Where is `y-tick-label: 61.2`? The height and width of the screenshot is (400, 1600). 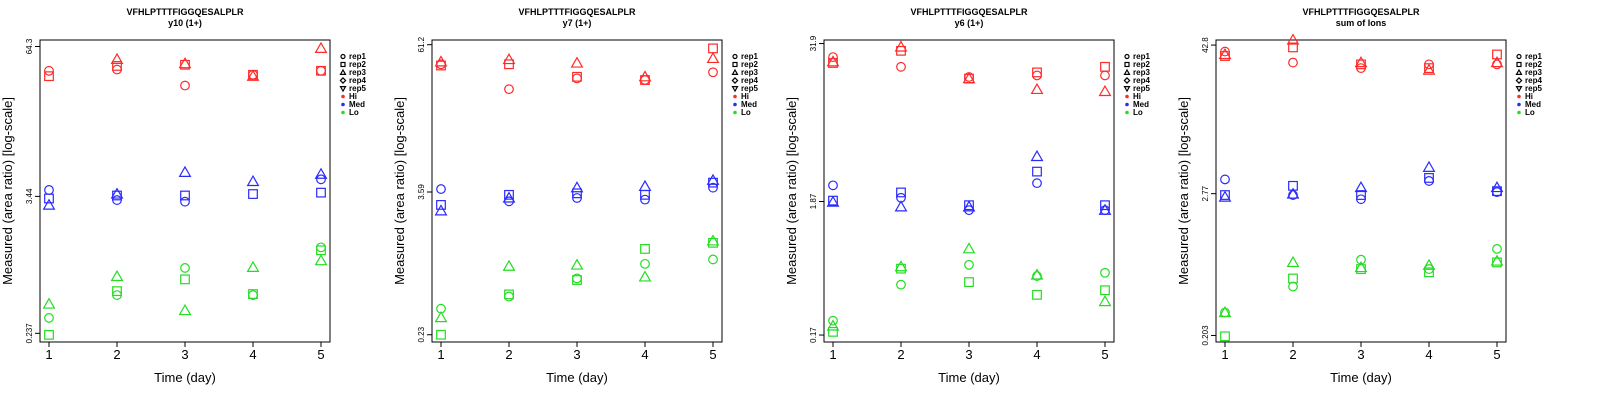
y-tick-label: 61.2 is located at coordinates (421, 44).